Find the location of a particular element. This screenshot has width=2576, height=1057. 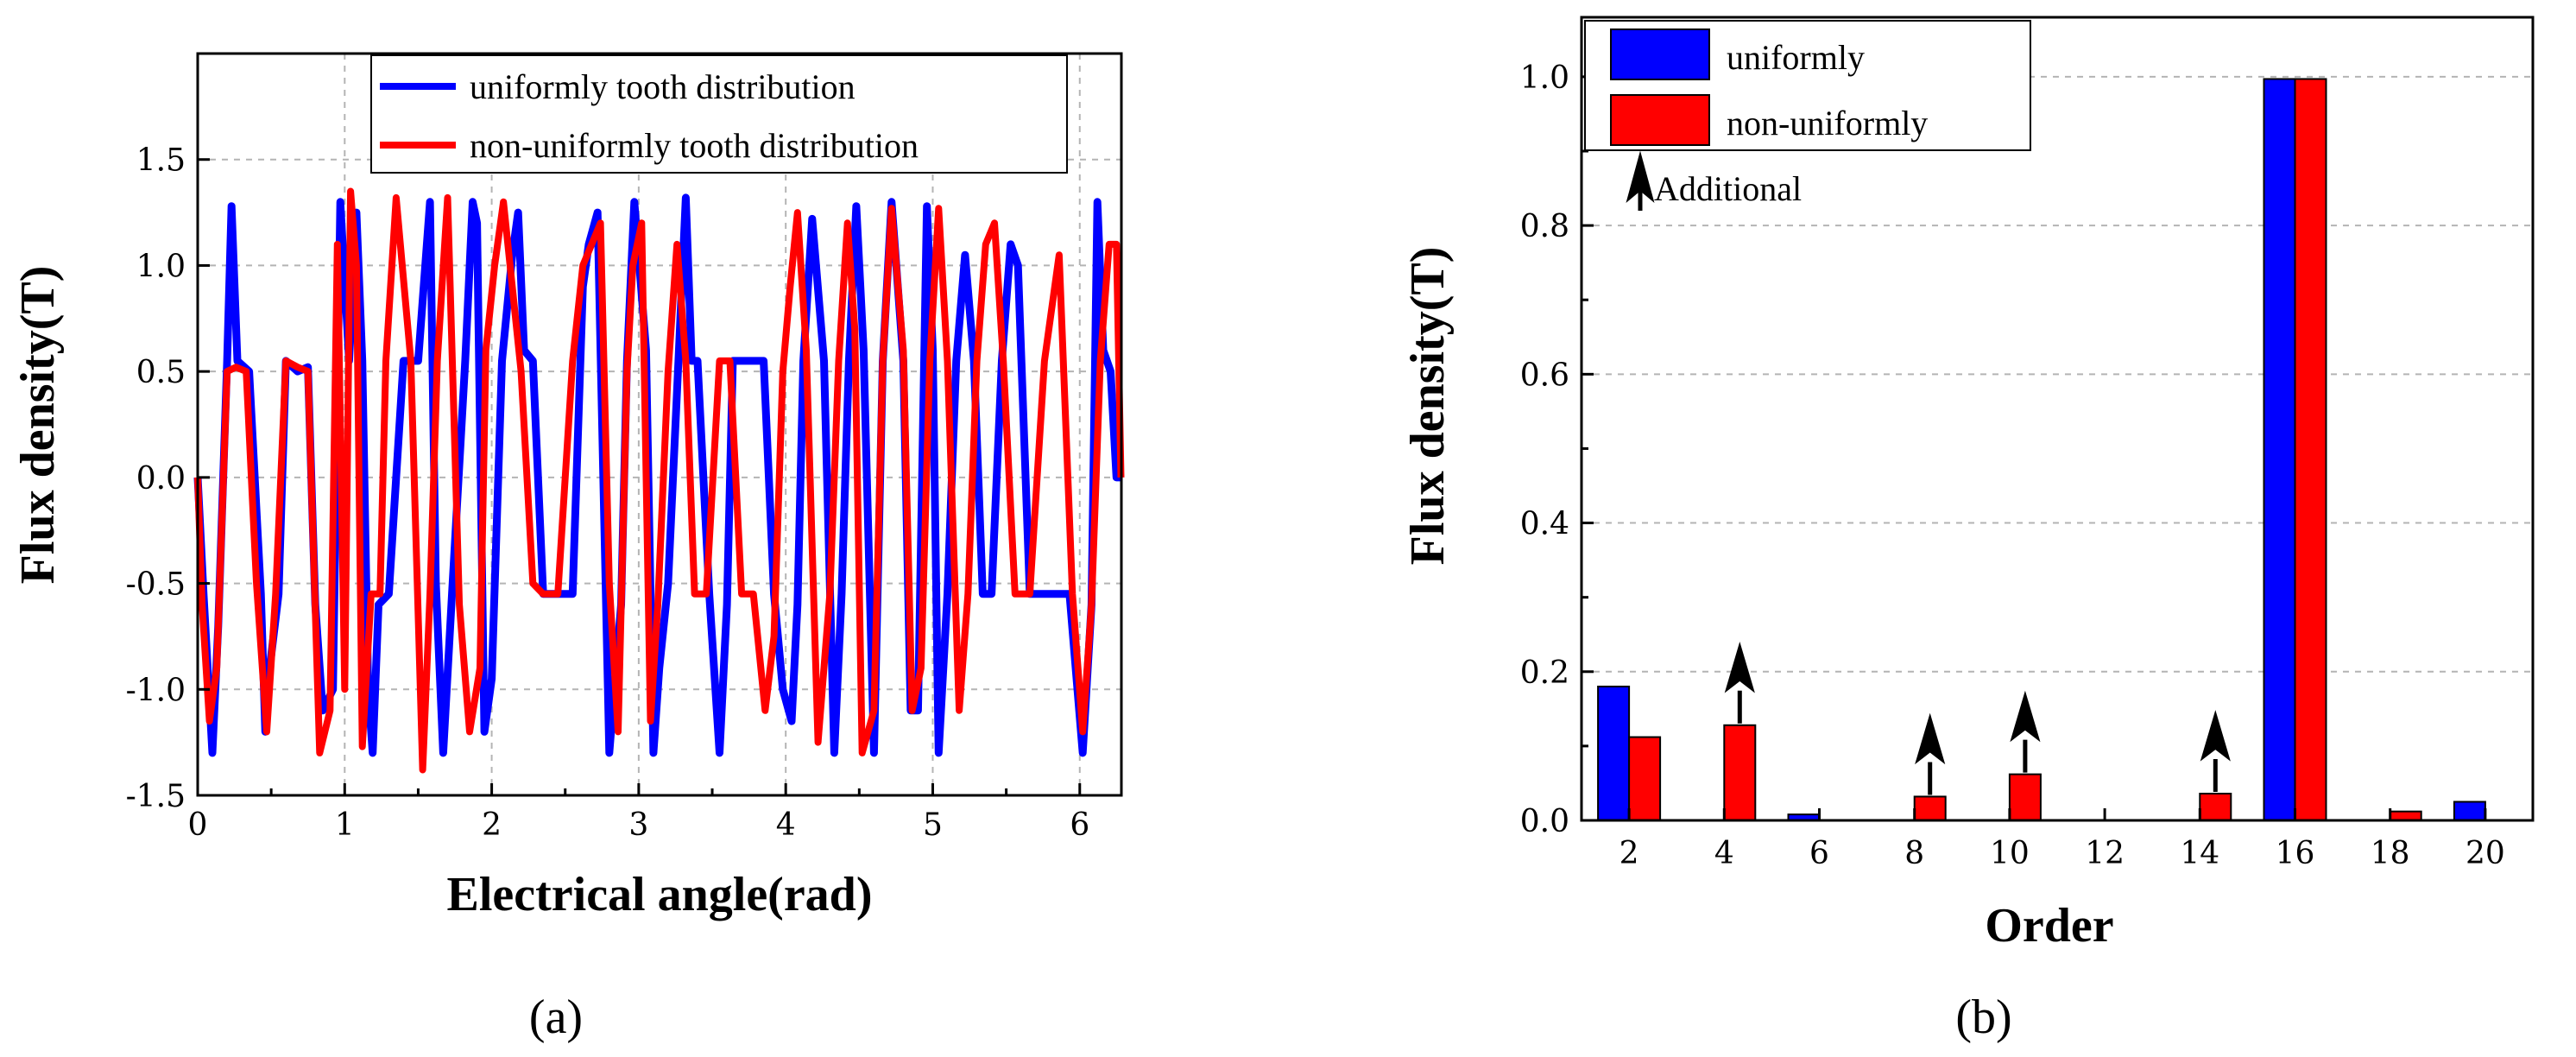

panel-label-b: (b) is located at coordinates (1983, 1018).